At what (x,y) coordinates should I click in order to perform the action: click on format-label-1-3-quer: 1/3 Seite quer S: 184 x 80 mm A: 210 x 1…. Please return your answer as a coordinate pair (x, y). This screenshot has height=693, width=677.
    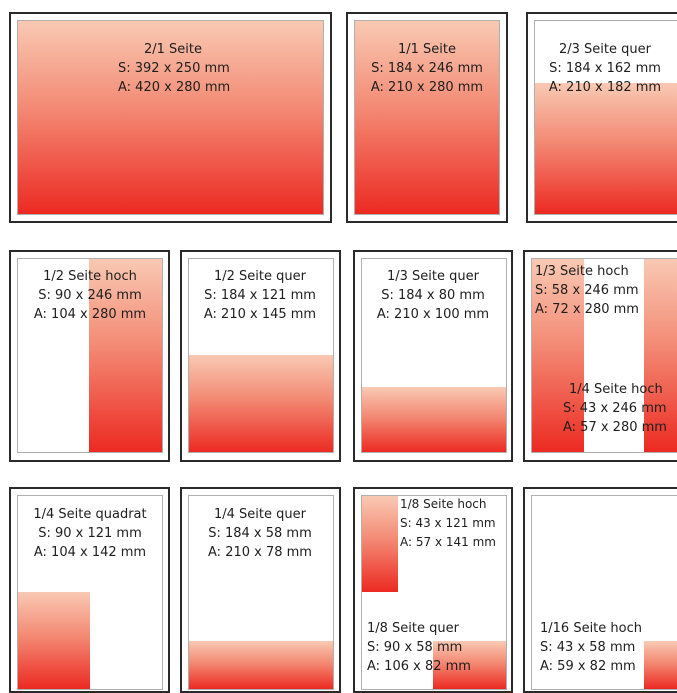
    Looking at the image, I should click on (433, 295).